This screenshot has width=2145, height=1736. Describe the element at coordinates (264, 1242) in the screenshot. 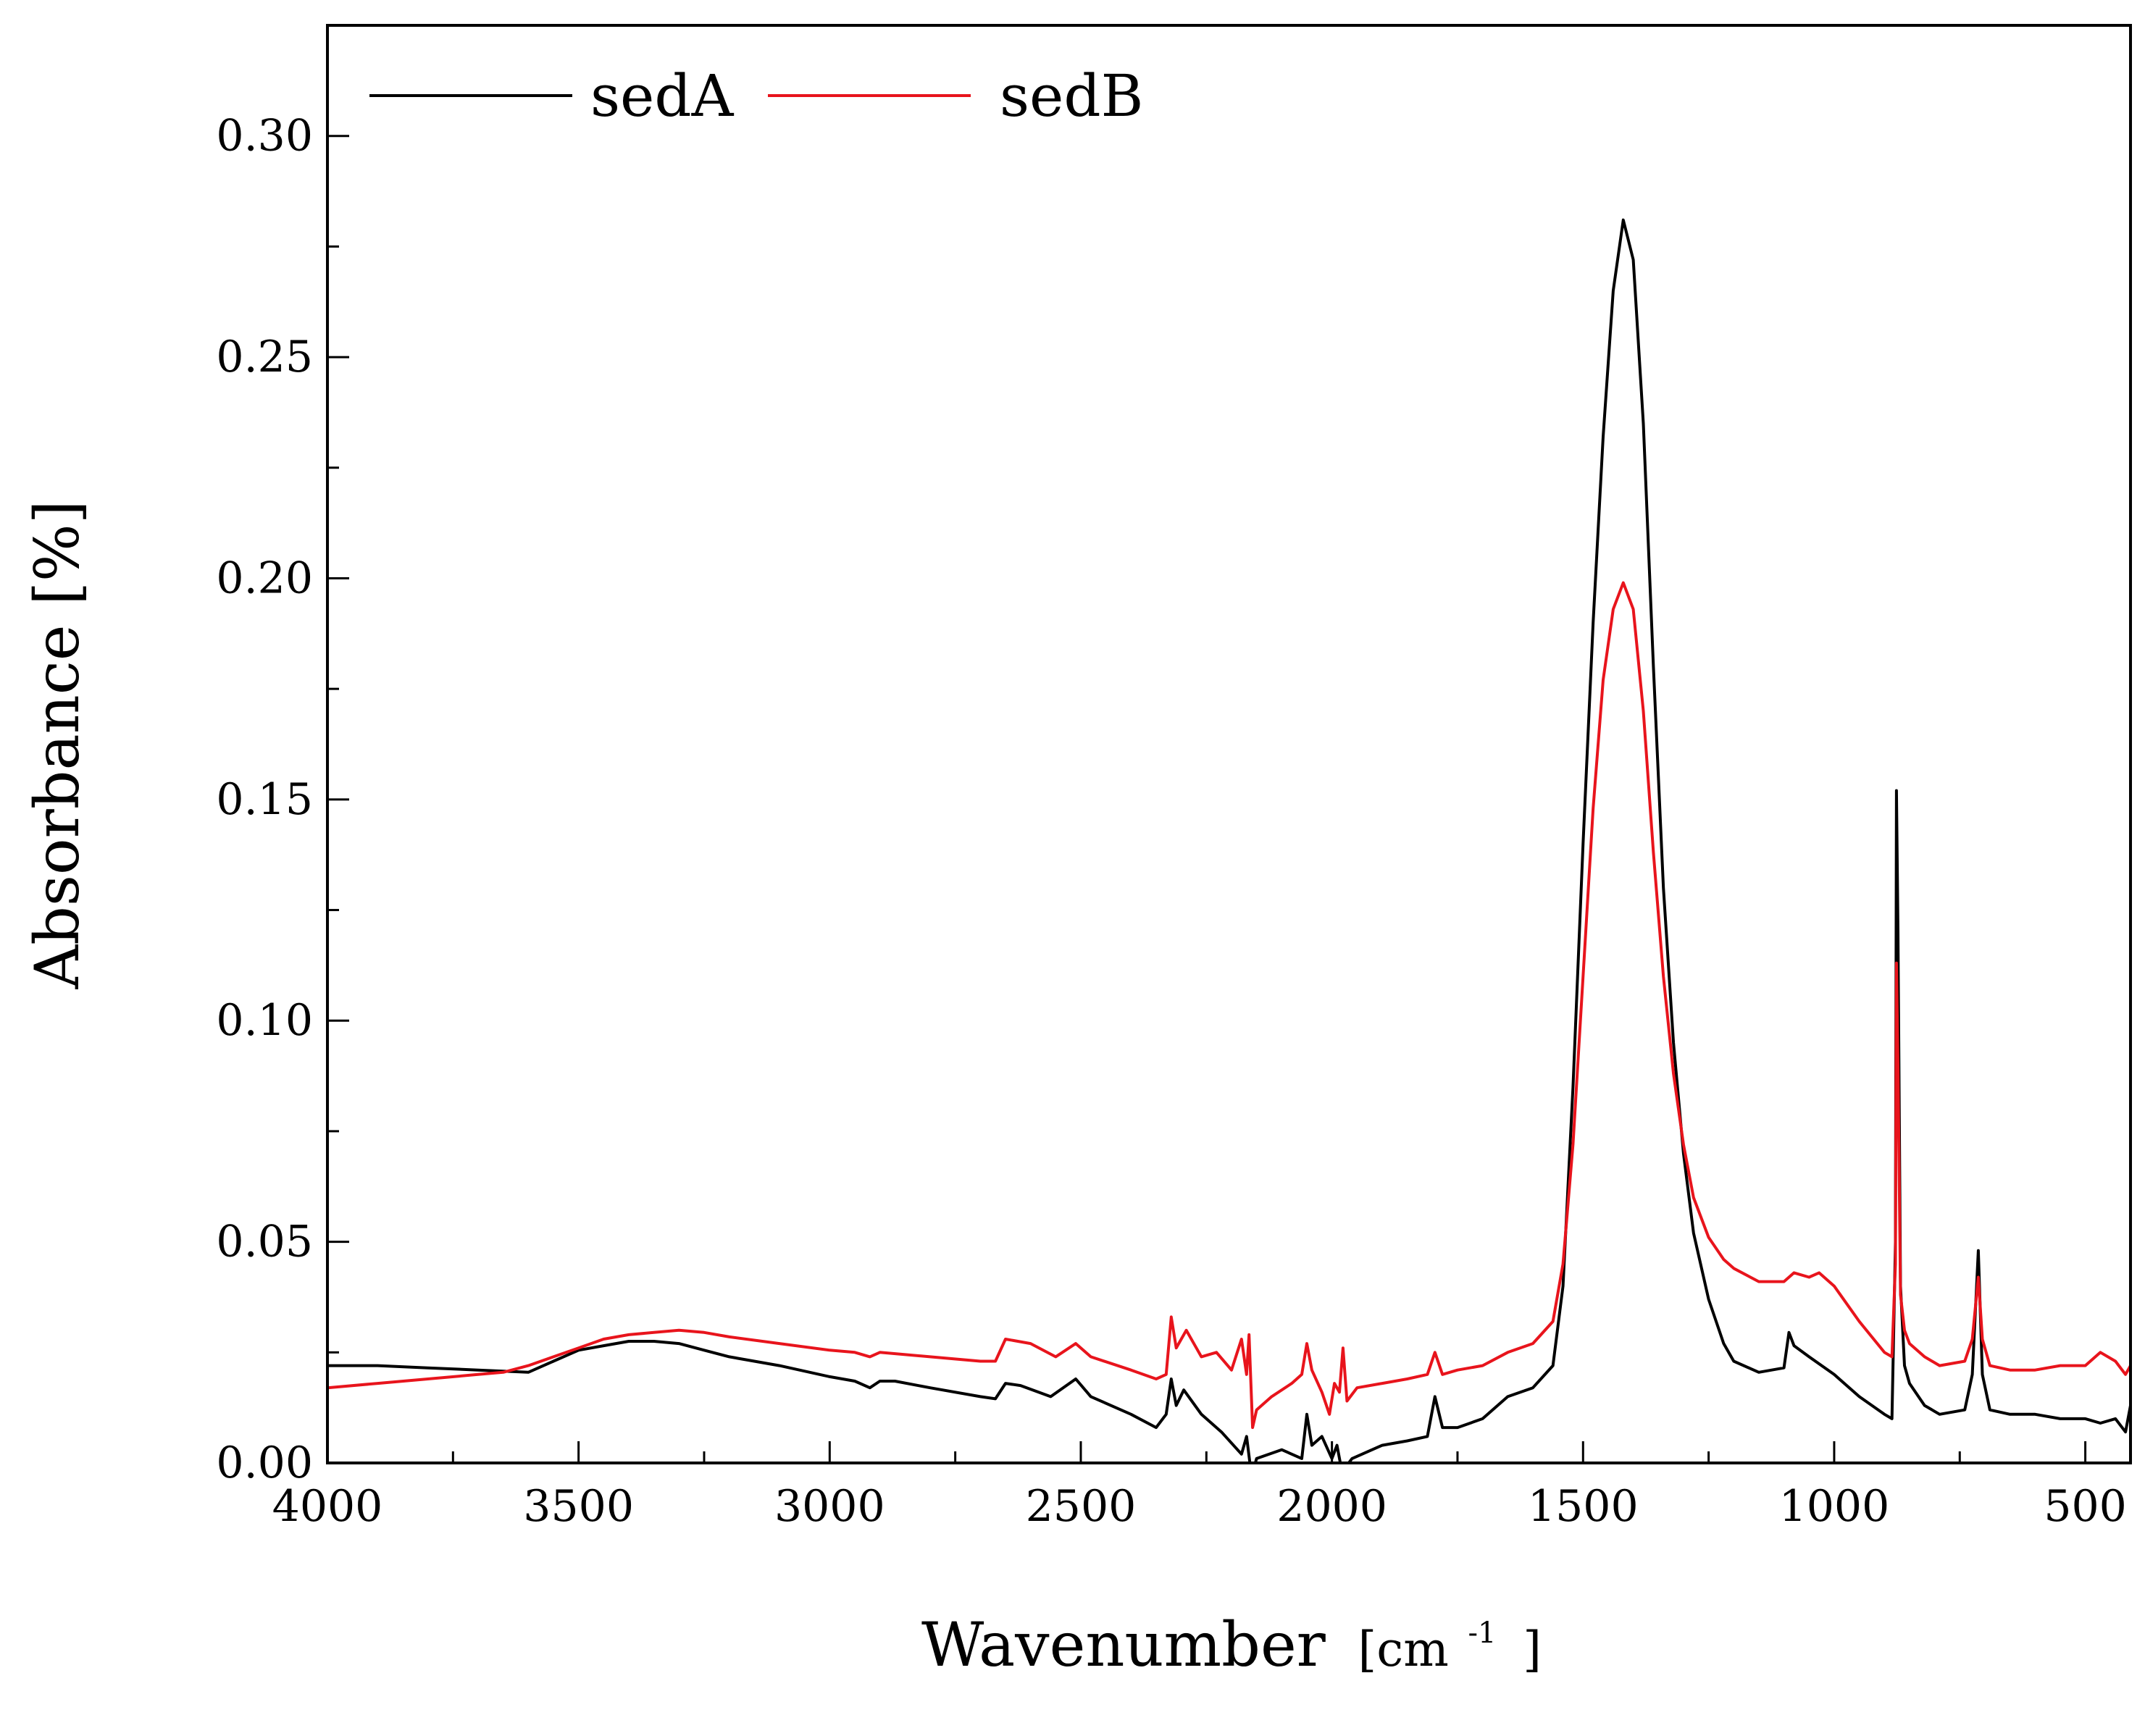

I see `y-tick-label-1: 0.05` at that location.